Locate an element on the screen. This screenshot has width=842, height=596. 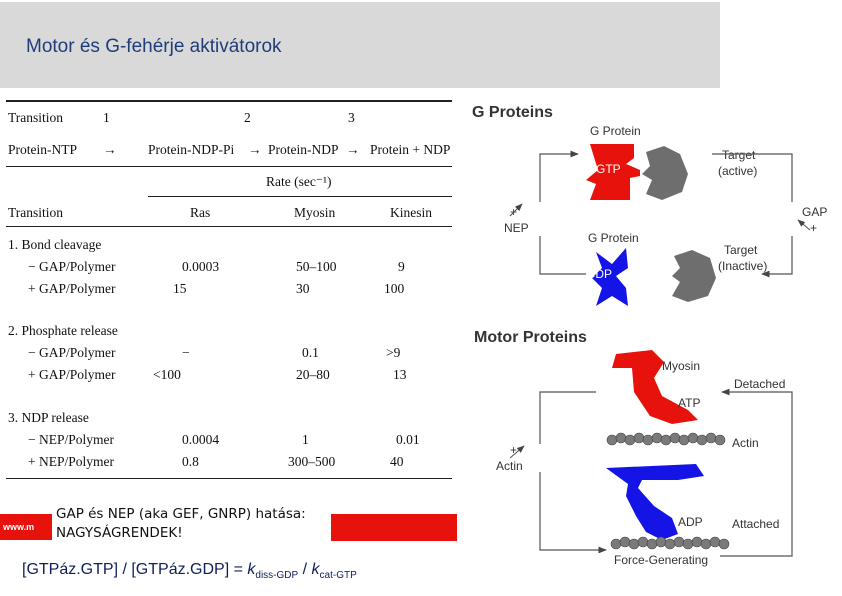
state-protein-ndp: Protein-NDP is located at coordinates (303, 149).